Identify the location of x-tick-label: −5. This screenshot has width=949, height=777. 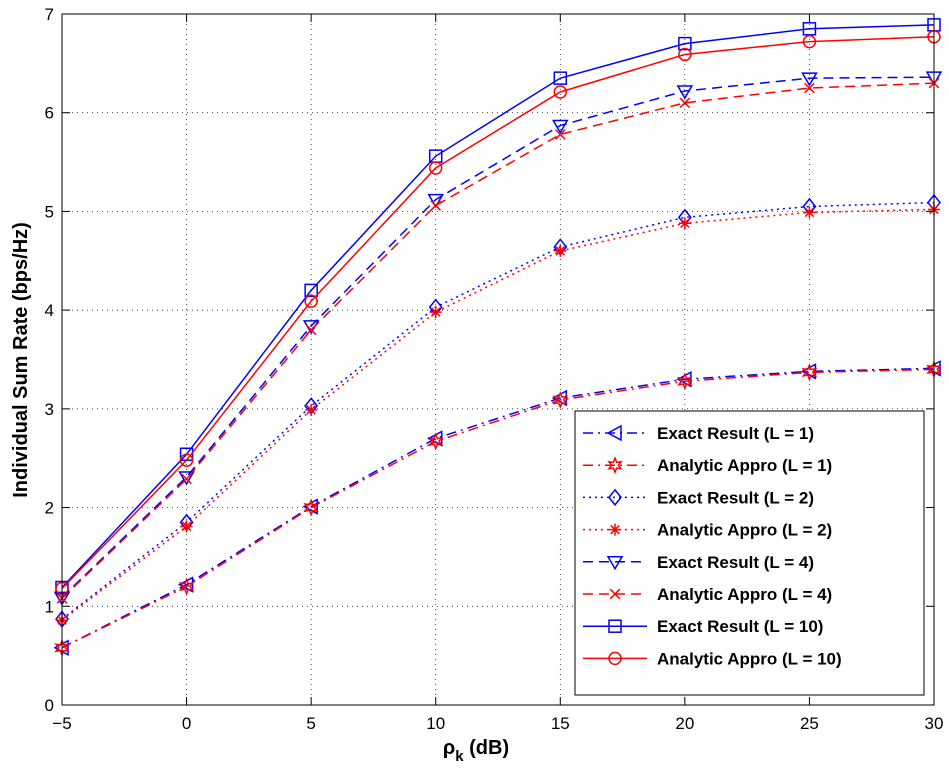
(61, 723).